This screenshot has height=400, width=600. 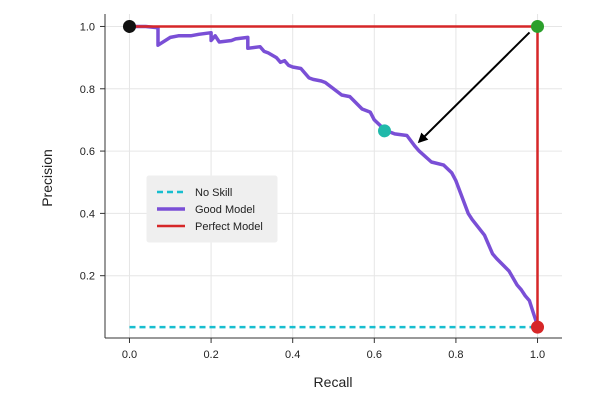 I want to click on y-tick-labels: 0.2 0.4 0.6 0.8 1.0, so click(x=87, y=151).